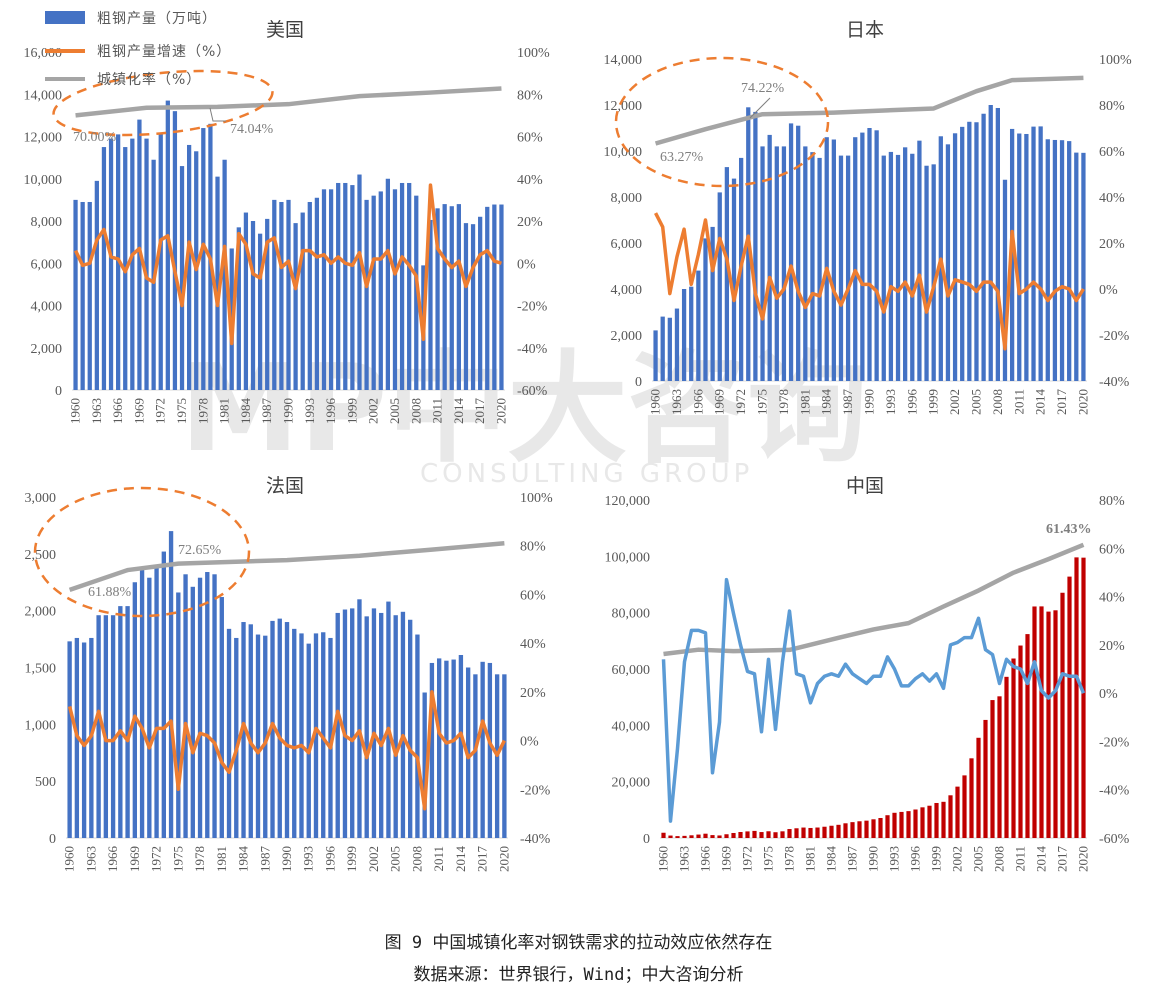 This screenshot has height=993, width=1157. Describe the element at coordinates (41, 612) in the screenshot. I see `left-tick-label: 2,000` at that location.